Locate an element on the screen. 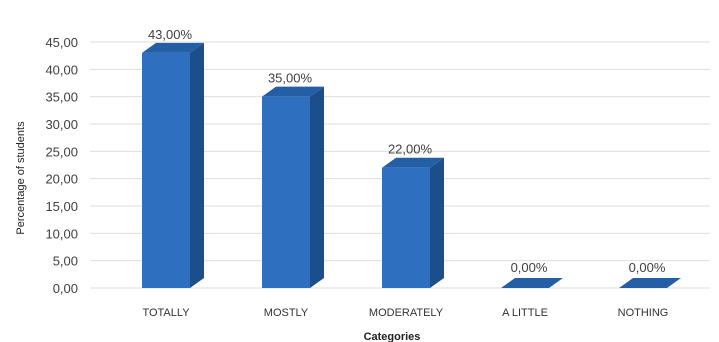 The image size is (719, 342). x-tick-label: NOTHING is located at coordinates (643, 313).